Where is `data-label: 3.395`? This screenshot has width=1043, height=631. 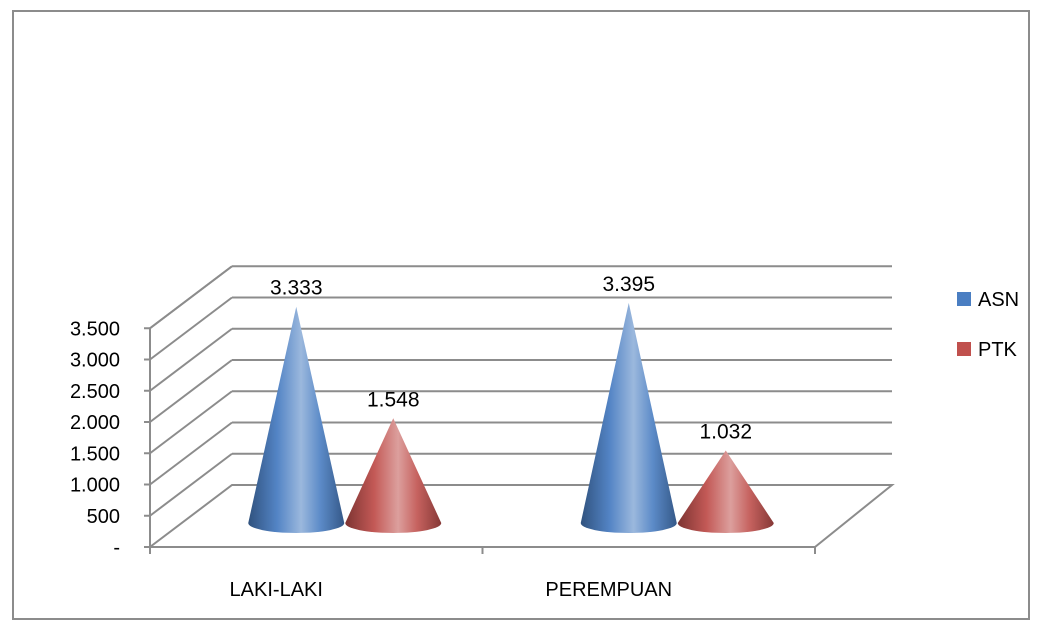 data-label: 3.395 is located at coordinates (628, 284).